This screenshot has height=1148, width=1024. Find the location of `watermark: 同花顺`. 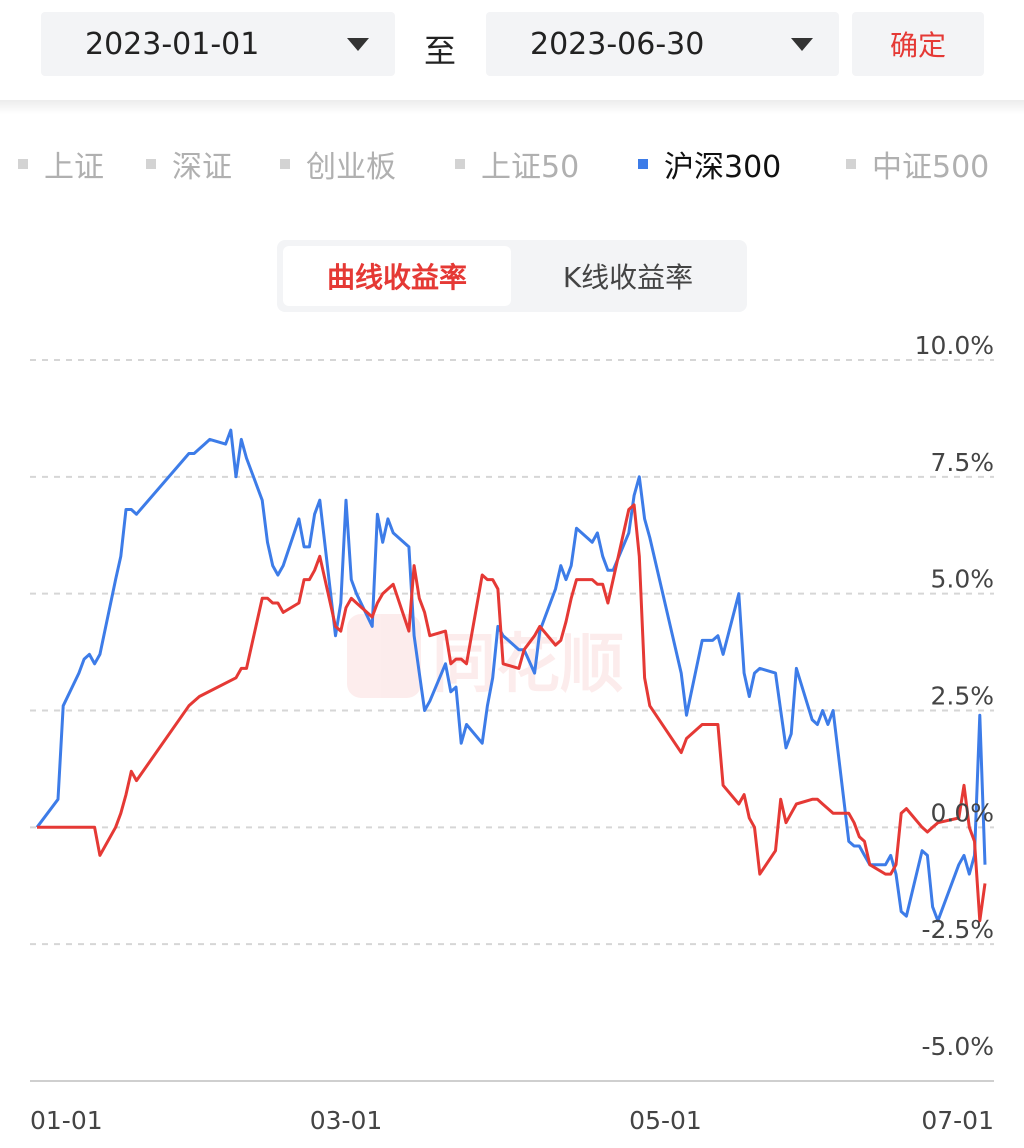

watermark: 同花顺 is located at coordinates (485, 658).